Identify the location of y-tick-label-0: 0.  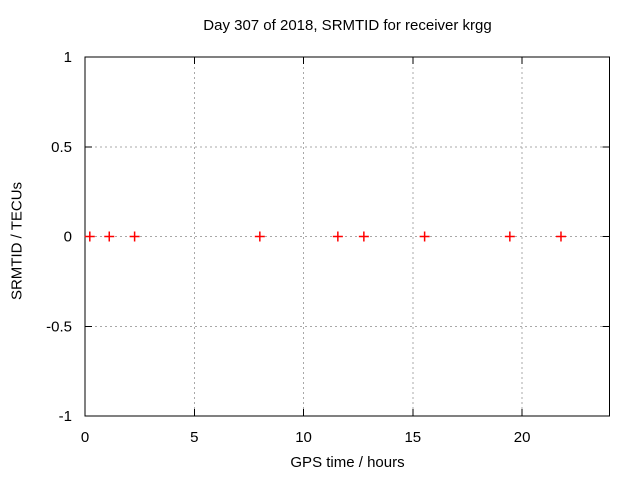
(68, 237).